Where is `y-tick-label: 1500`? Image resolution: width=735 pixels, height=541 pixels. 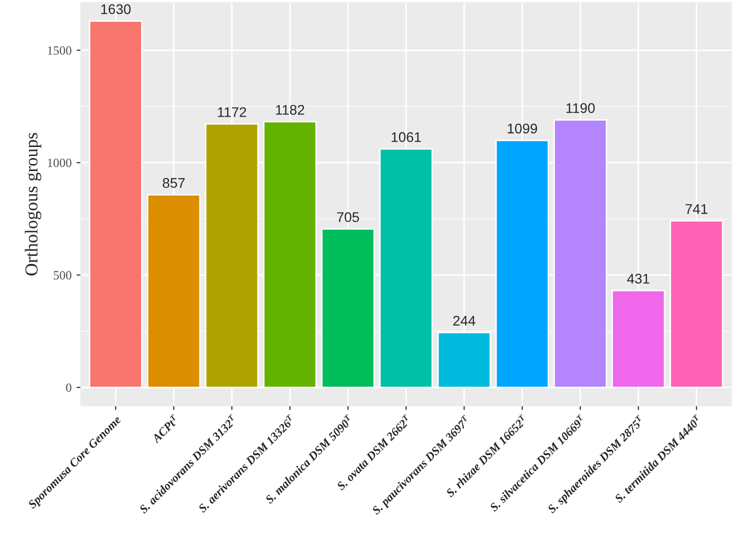 y-tick-label: 1500 is located at coordinates (60, 50).